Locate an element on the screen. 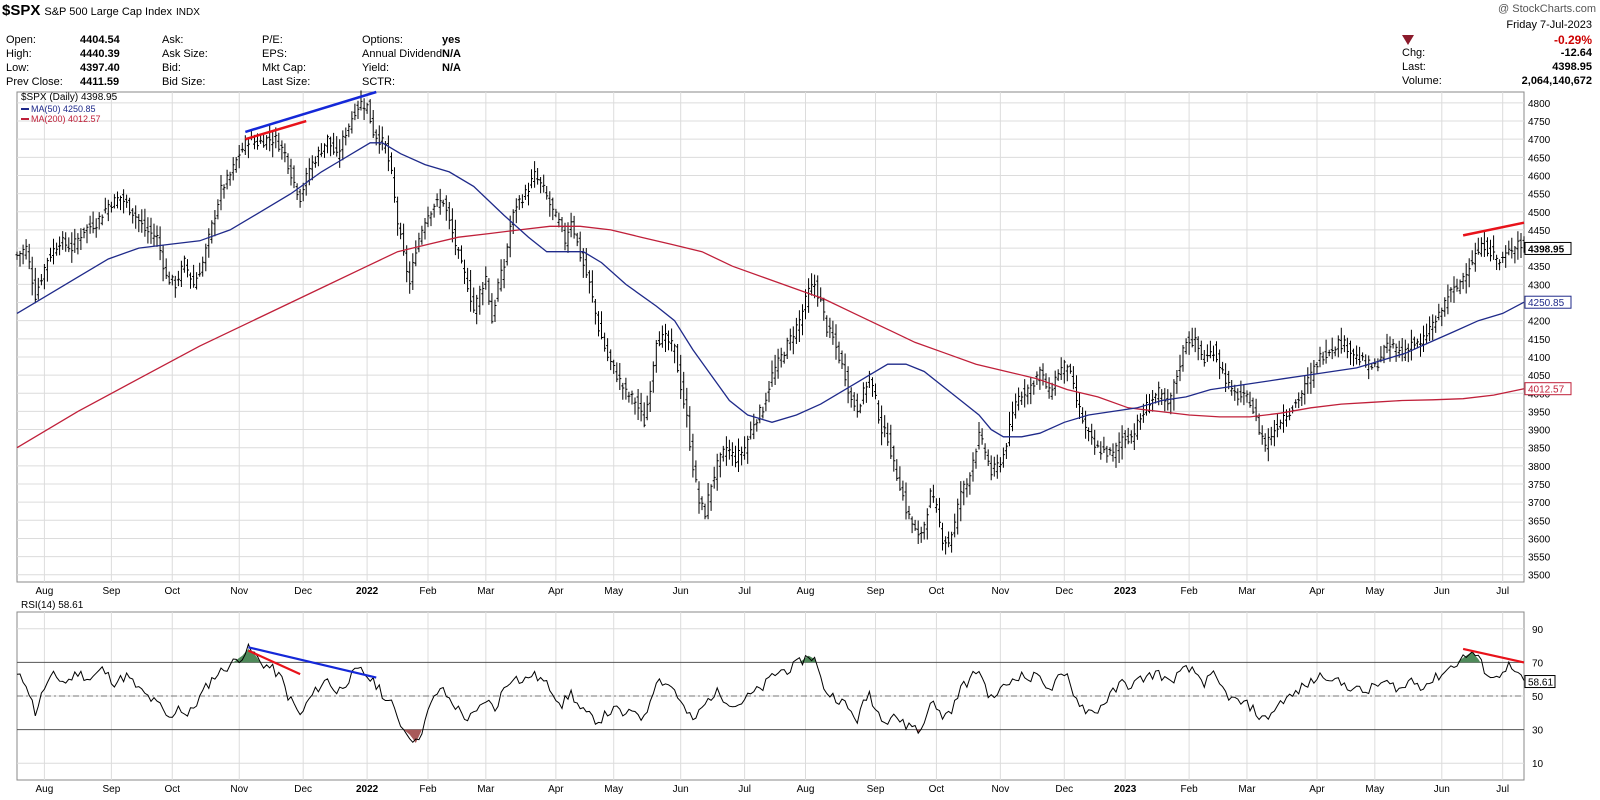 Image resolution: width=1600 pixels, height=800 pixels. price-tick-label: 4550 is located at coordinates (1539, 195).